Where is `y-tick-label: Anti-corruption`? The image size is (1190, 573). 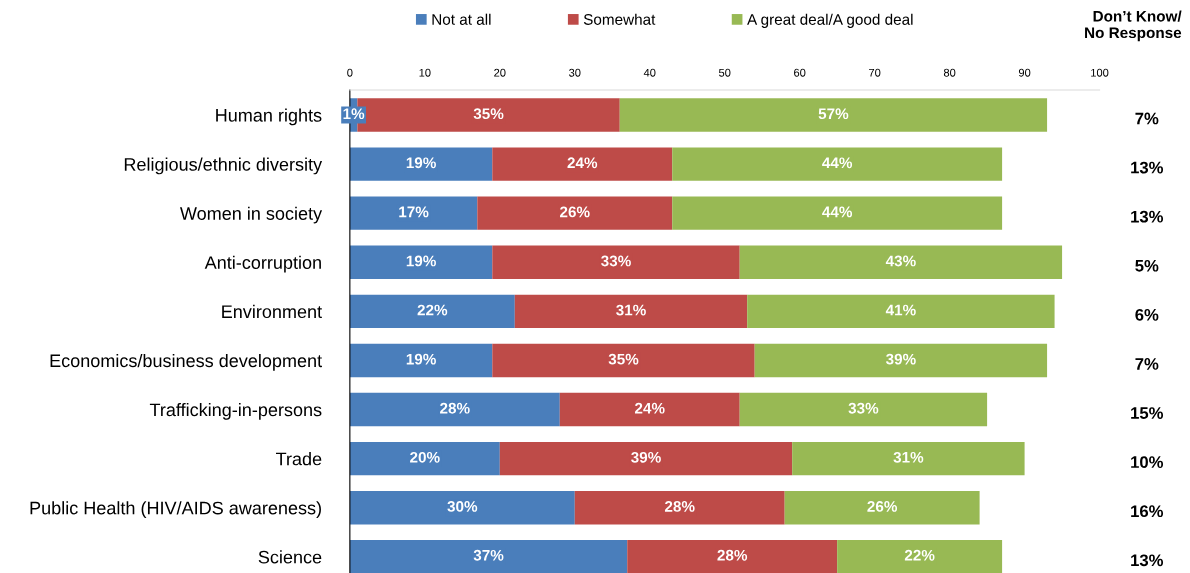
y-tick-label: Anti-corruption is located at coordinates (262, 264).